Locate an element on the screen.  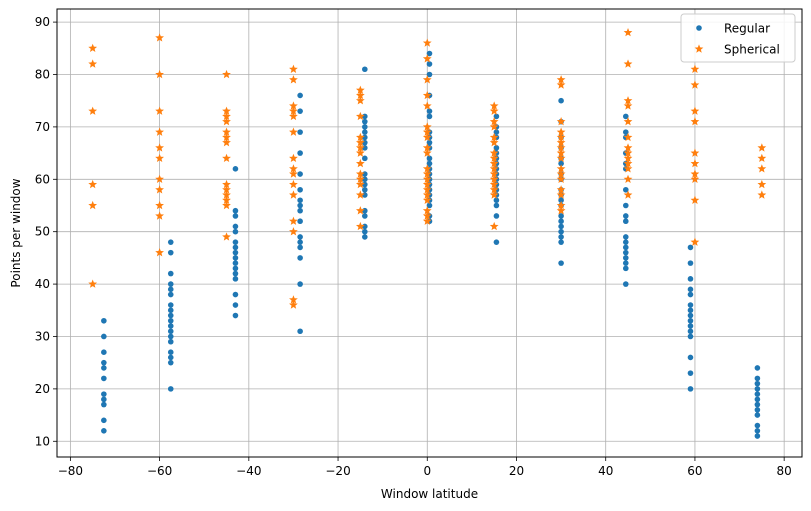
x-tick-label: 60 is located at coordinates (694, 471).